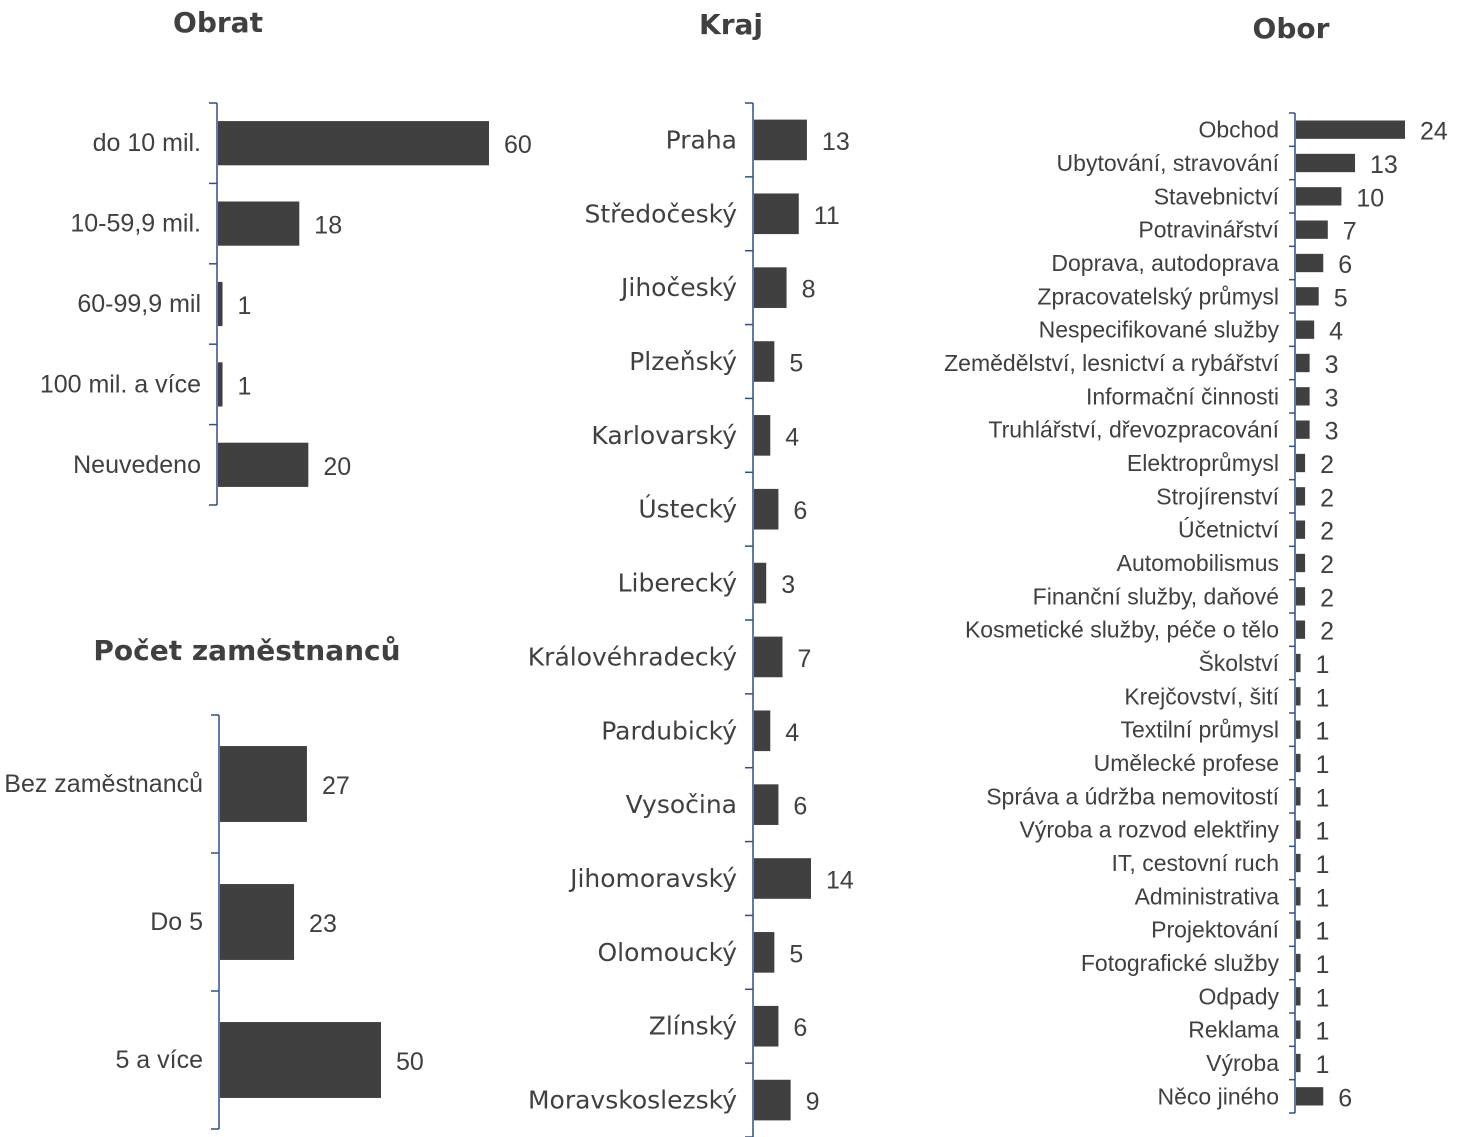  What do you see at coordinates (1229, 530) in the screenshot?
I see `obor-category-label: Účetnictví` at bounding box center [1229, 530].